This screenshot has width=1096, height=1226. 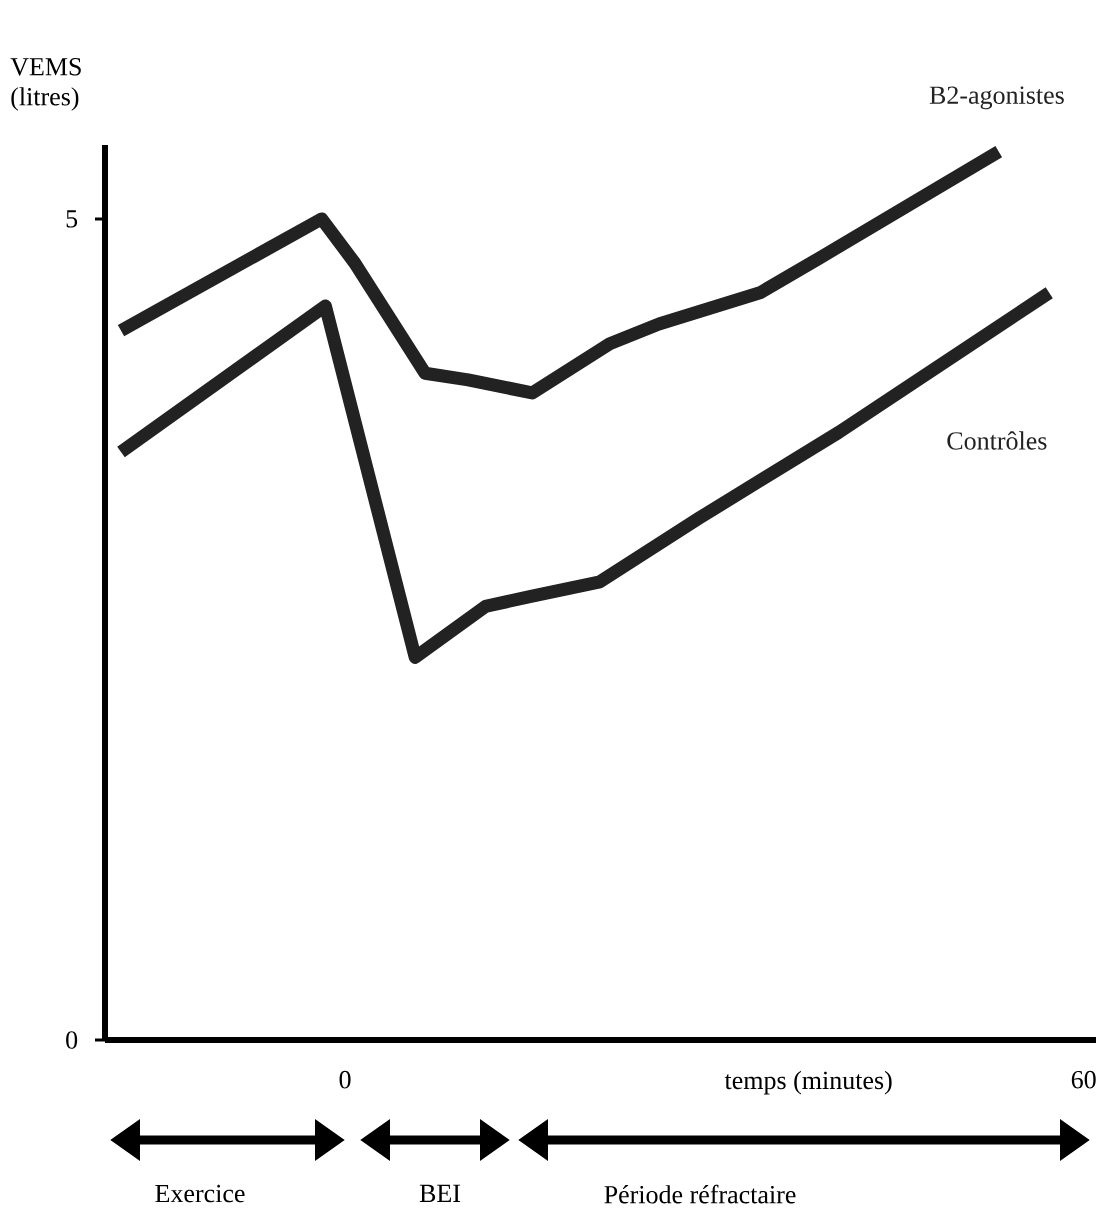 What do you see at coordinates (997, 440) in the screenshot?
I see `text: Contrôles` at bounding box center [997, 440].